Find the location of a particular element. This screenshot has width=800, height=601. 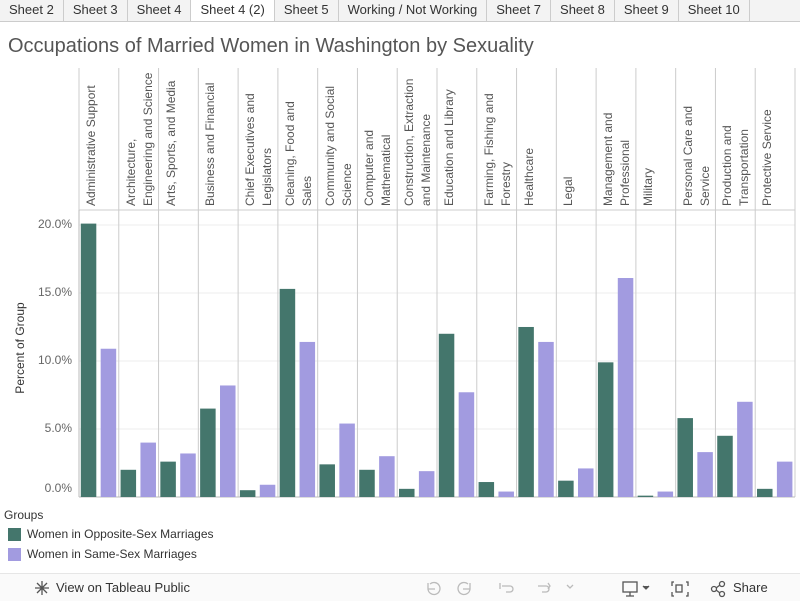

view-on-tableau-link: View on Tableau Public is located at coordinates (123, 587).